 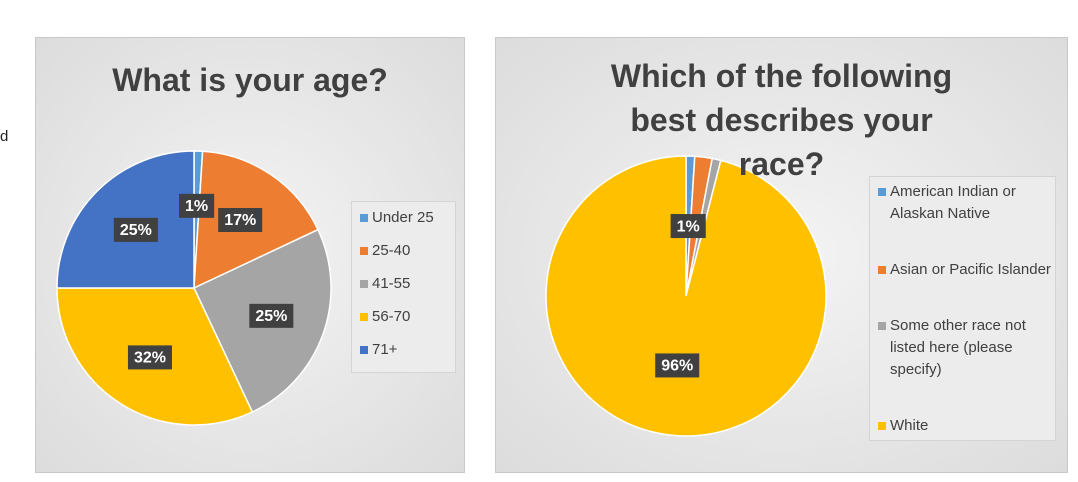 I want to click on data-label-text: 17%, so click(x=240, y=220).